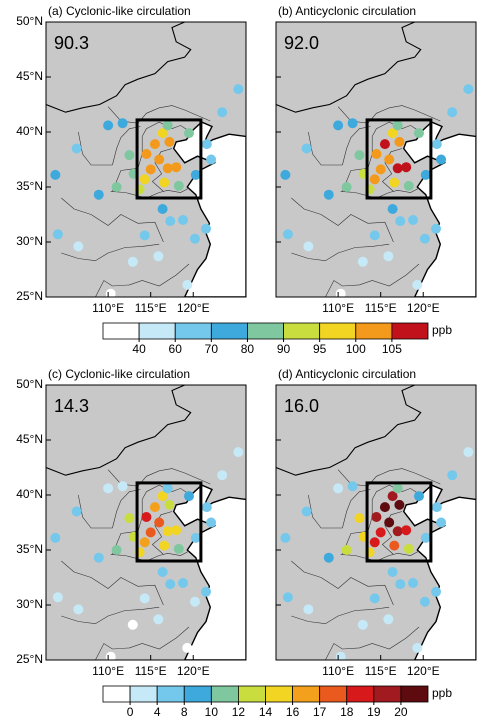 Image resolution: width=500 pixels, height=726 pixels. I want to click on colorbar-label: 80, so click(248, 349).